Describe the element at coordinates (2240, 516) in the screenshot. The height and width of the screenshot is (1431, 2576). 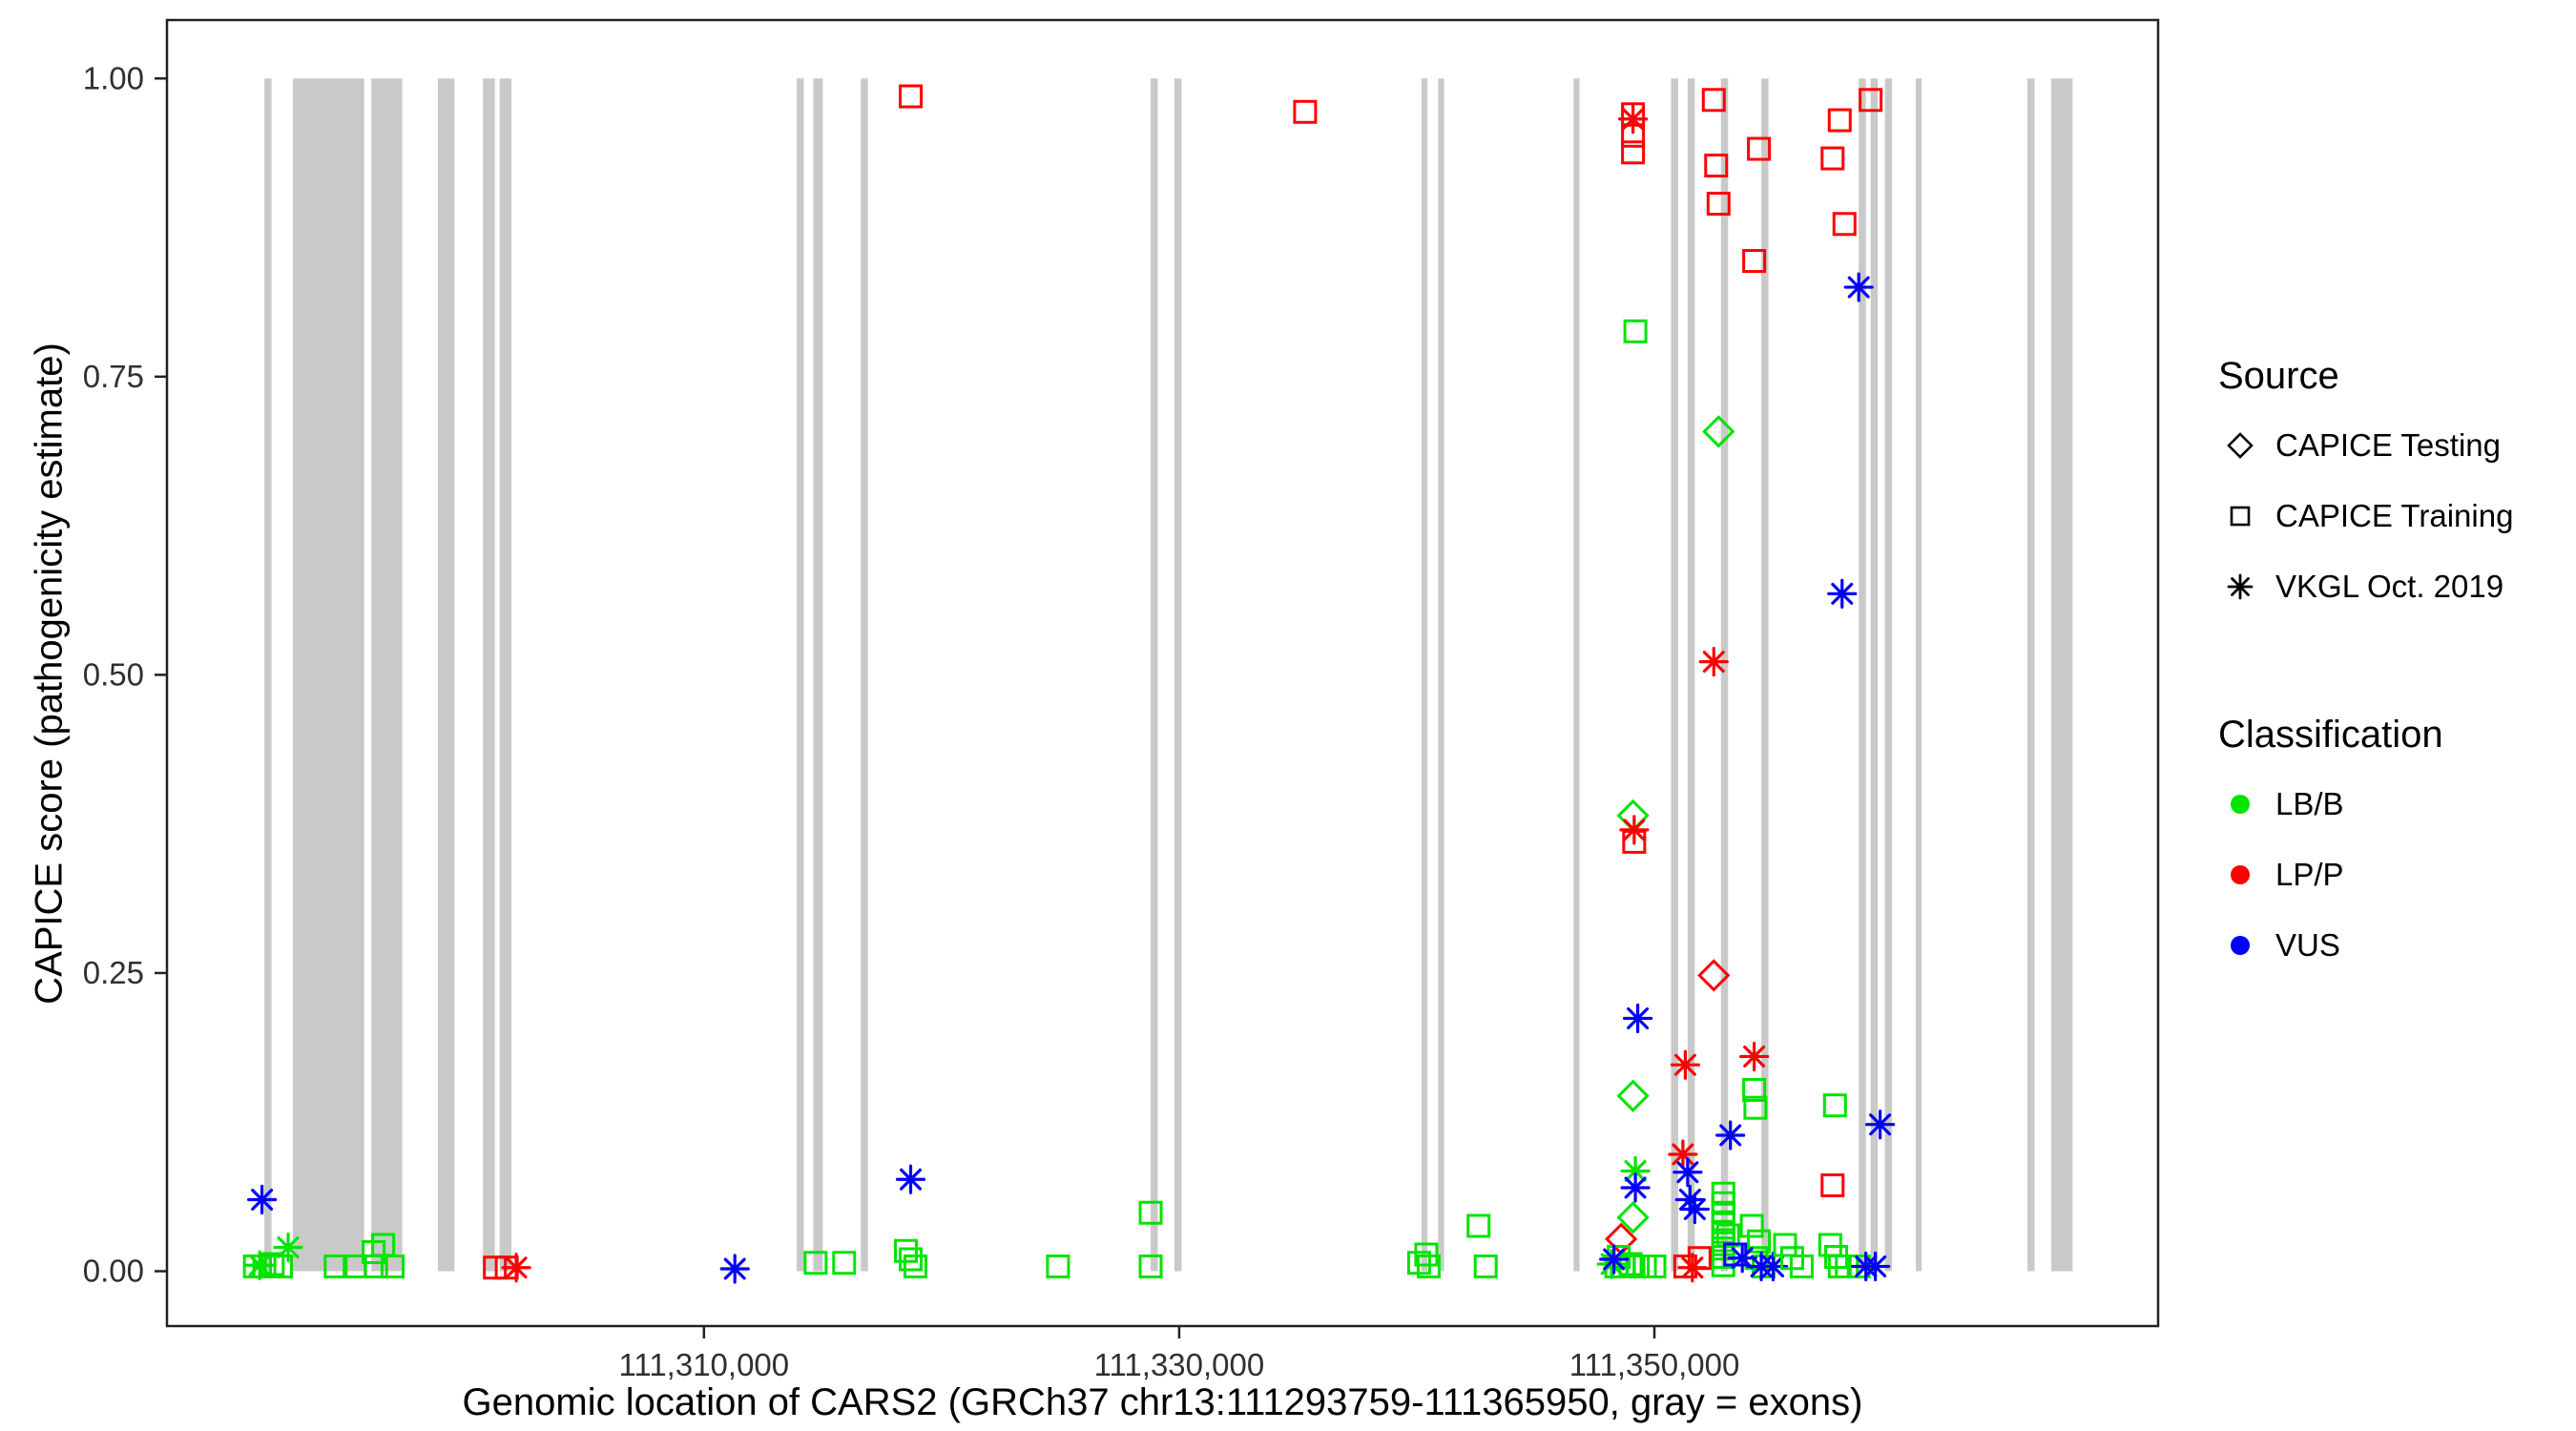
I see `square-icon` at that location.